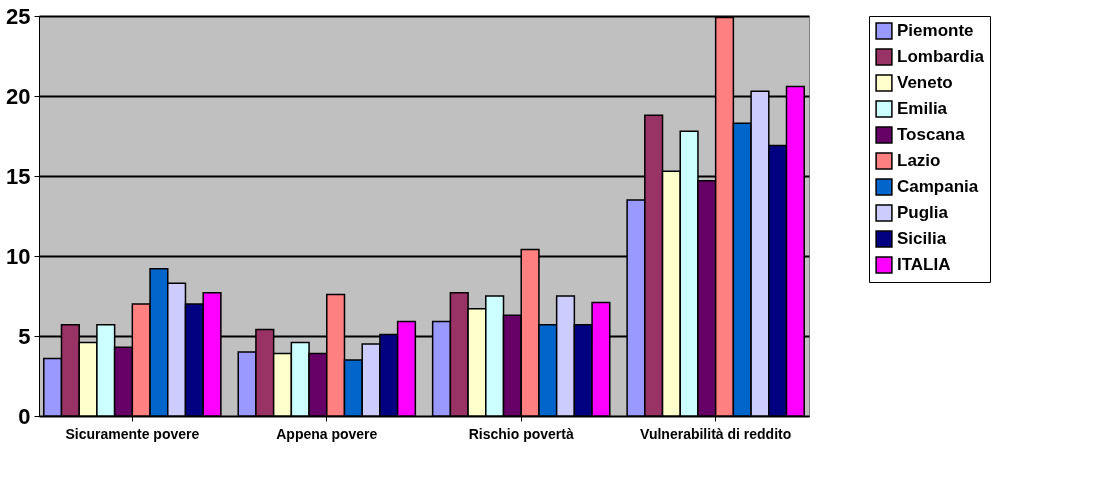 The image size is (1106, 487). Describe the element at coordinates (24, 336) in the screenshot. I see `y-tick-label: 5` at that location.